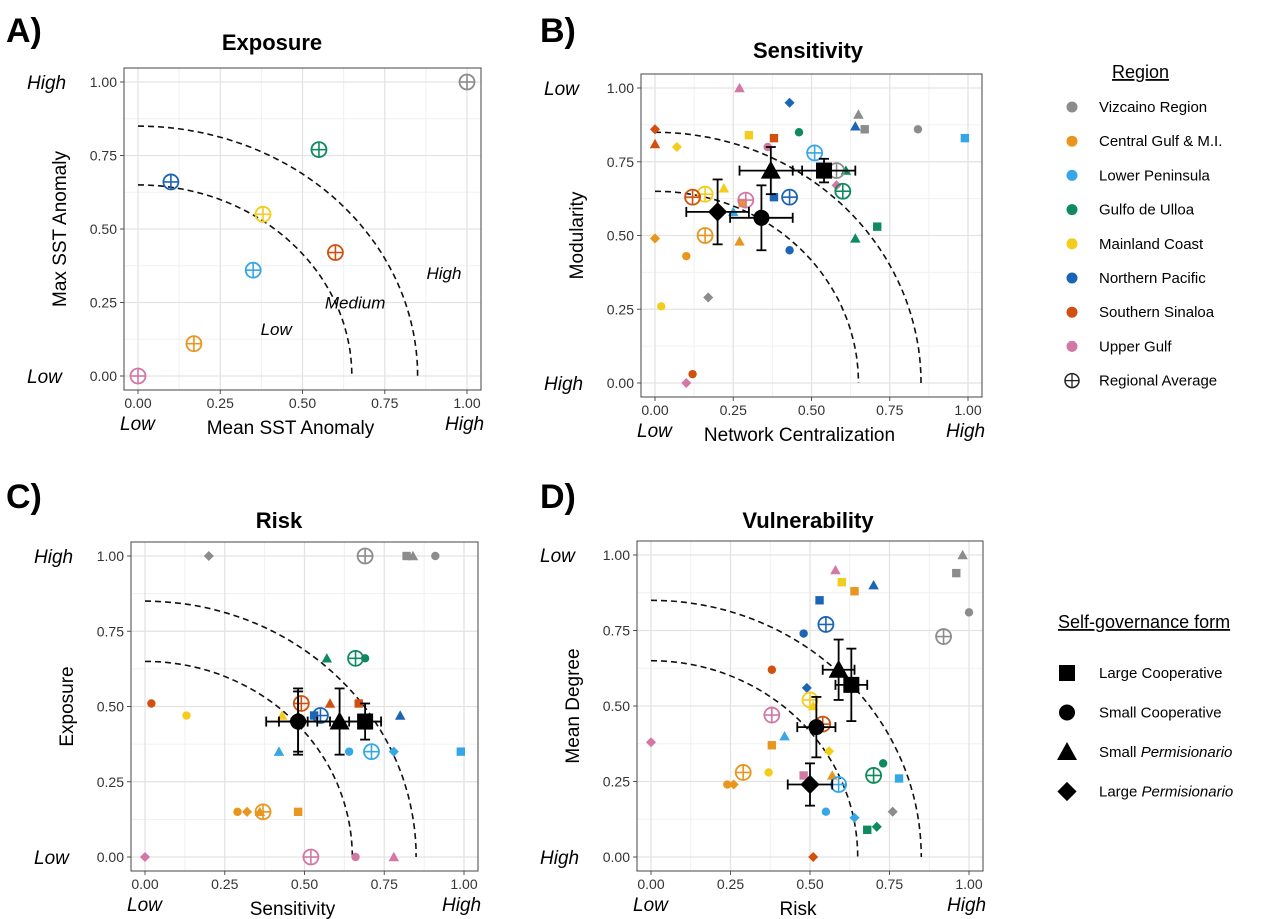 Image resolution: width=1266 pixels, height=919 pixels. What do you see at coordinates (1120, 792) in the screenshot?
I see `legend-form-label-text: Large` at bounding box center [1120, 792].